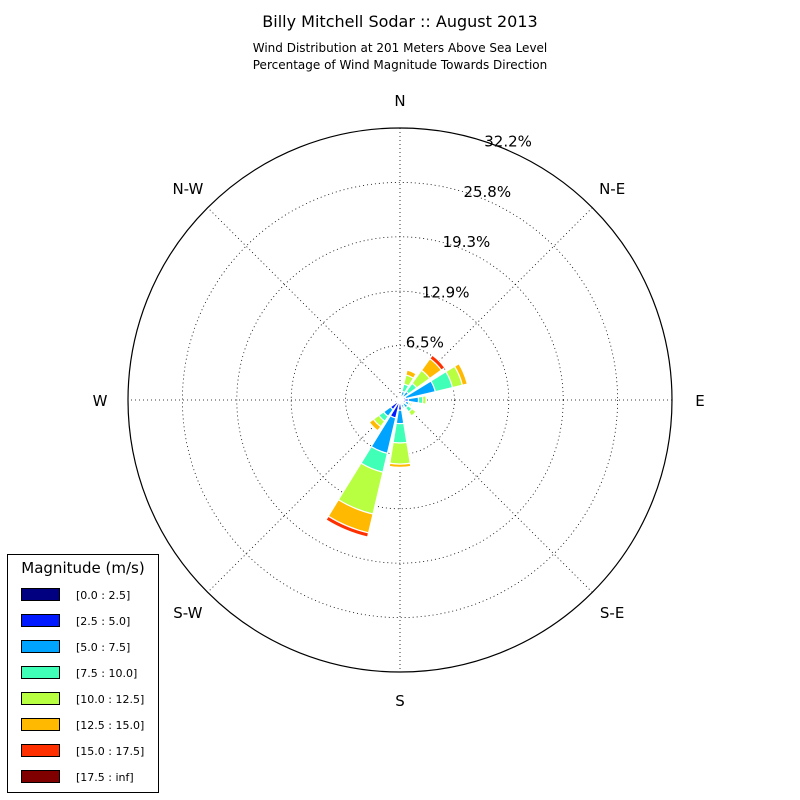 The image size is (800, 800). What do you see at coordinates (103, 647) in the screenshot?
I see `legend-label: [5.0 : 7.5]` at bounding box center [103, 647].